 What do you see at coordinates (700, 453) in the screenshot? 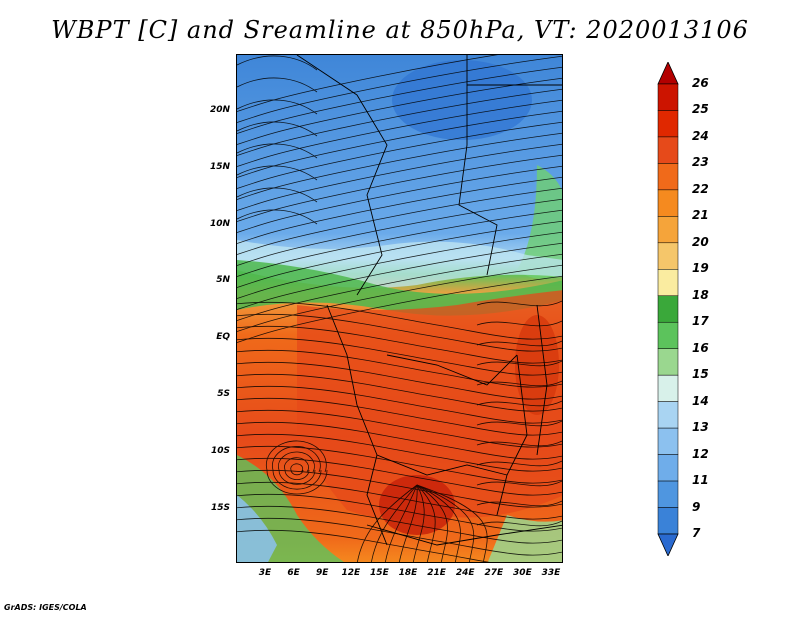
I see `colorbar-tick-label: 12` at bounding box center [700, 453].